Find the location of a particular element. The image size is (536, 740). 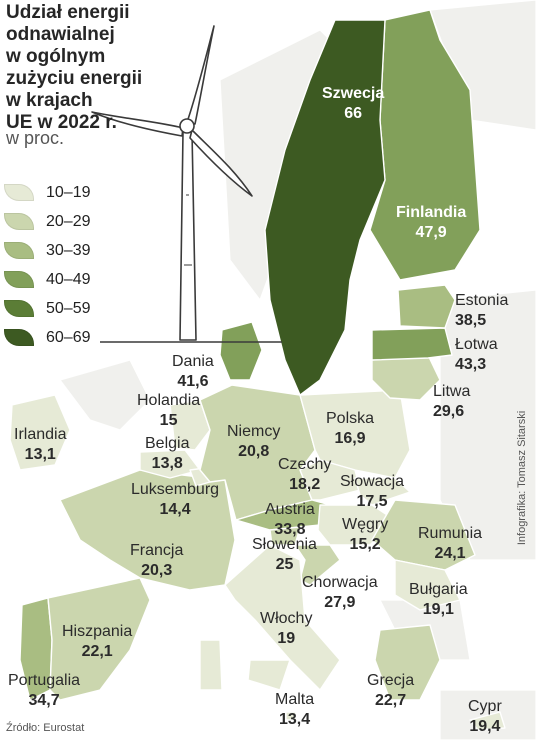

label-estonia: Estonia 38,5 is located at coordinates (481, 311).